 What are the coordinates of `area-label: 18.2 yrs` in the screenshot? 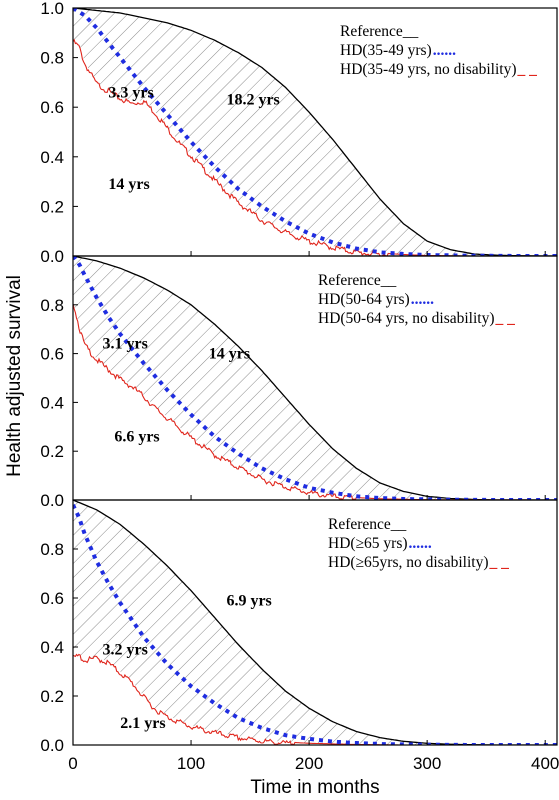 It's located at (252, 100).